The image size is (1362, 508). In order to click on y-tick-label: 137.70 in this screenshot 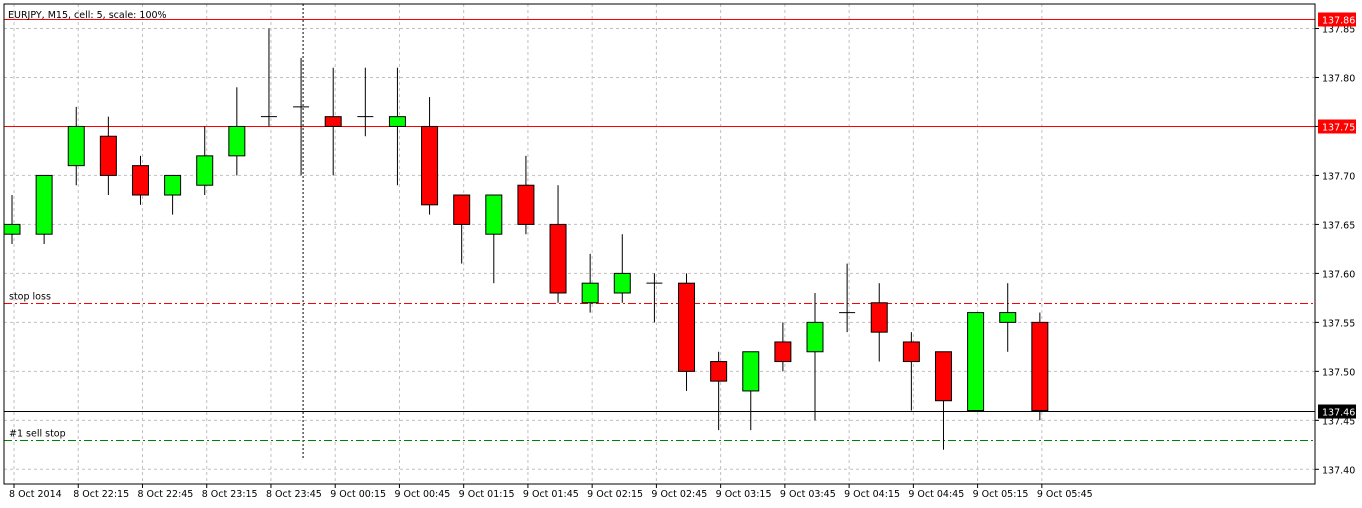, I will do `click(1338, 176)`.